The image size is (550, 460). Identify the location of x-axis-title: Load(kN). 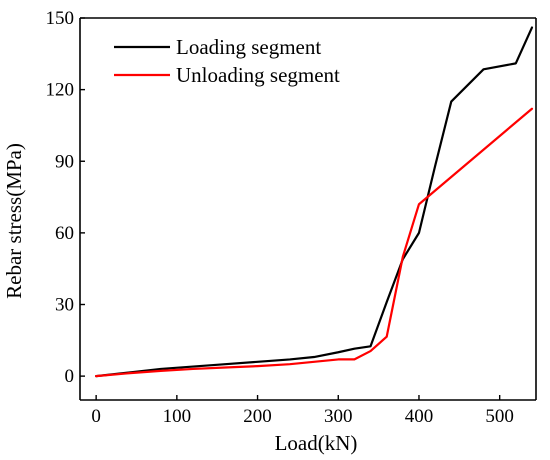
(316, 443).